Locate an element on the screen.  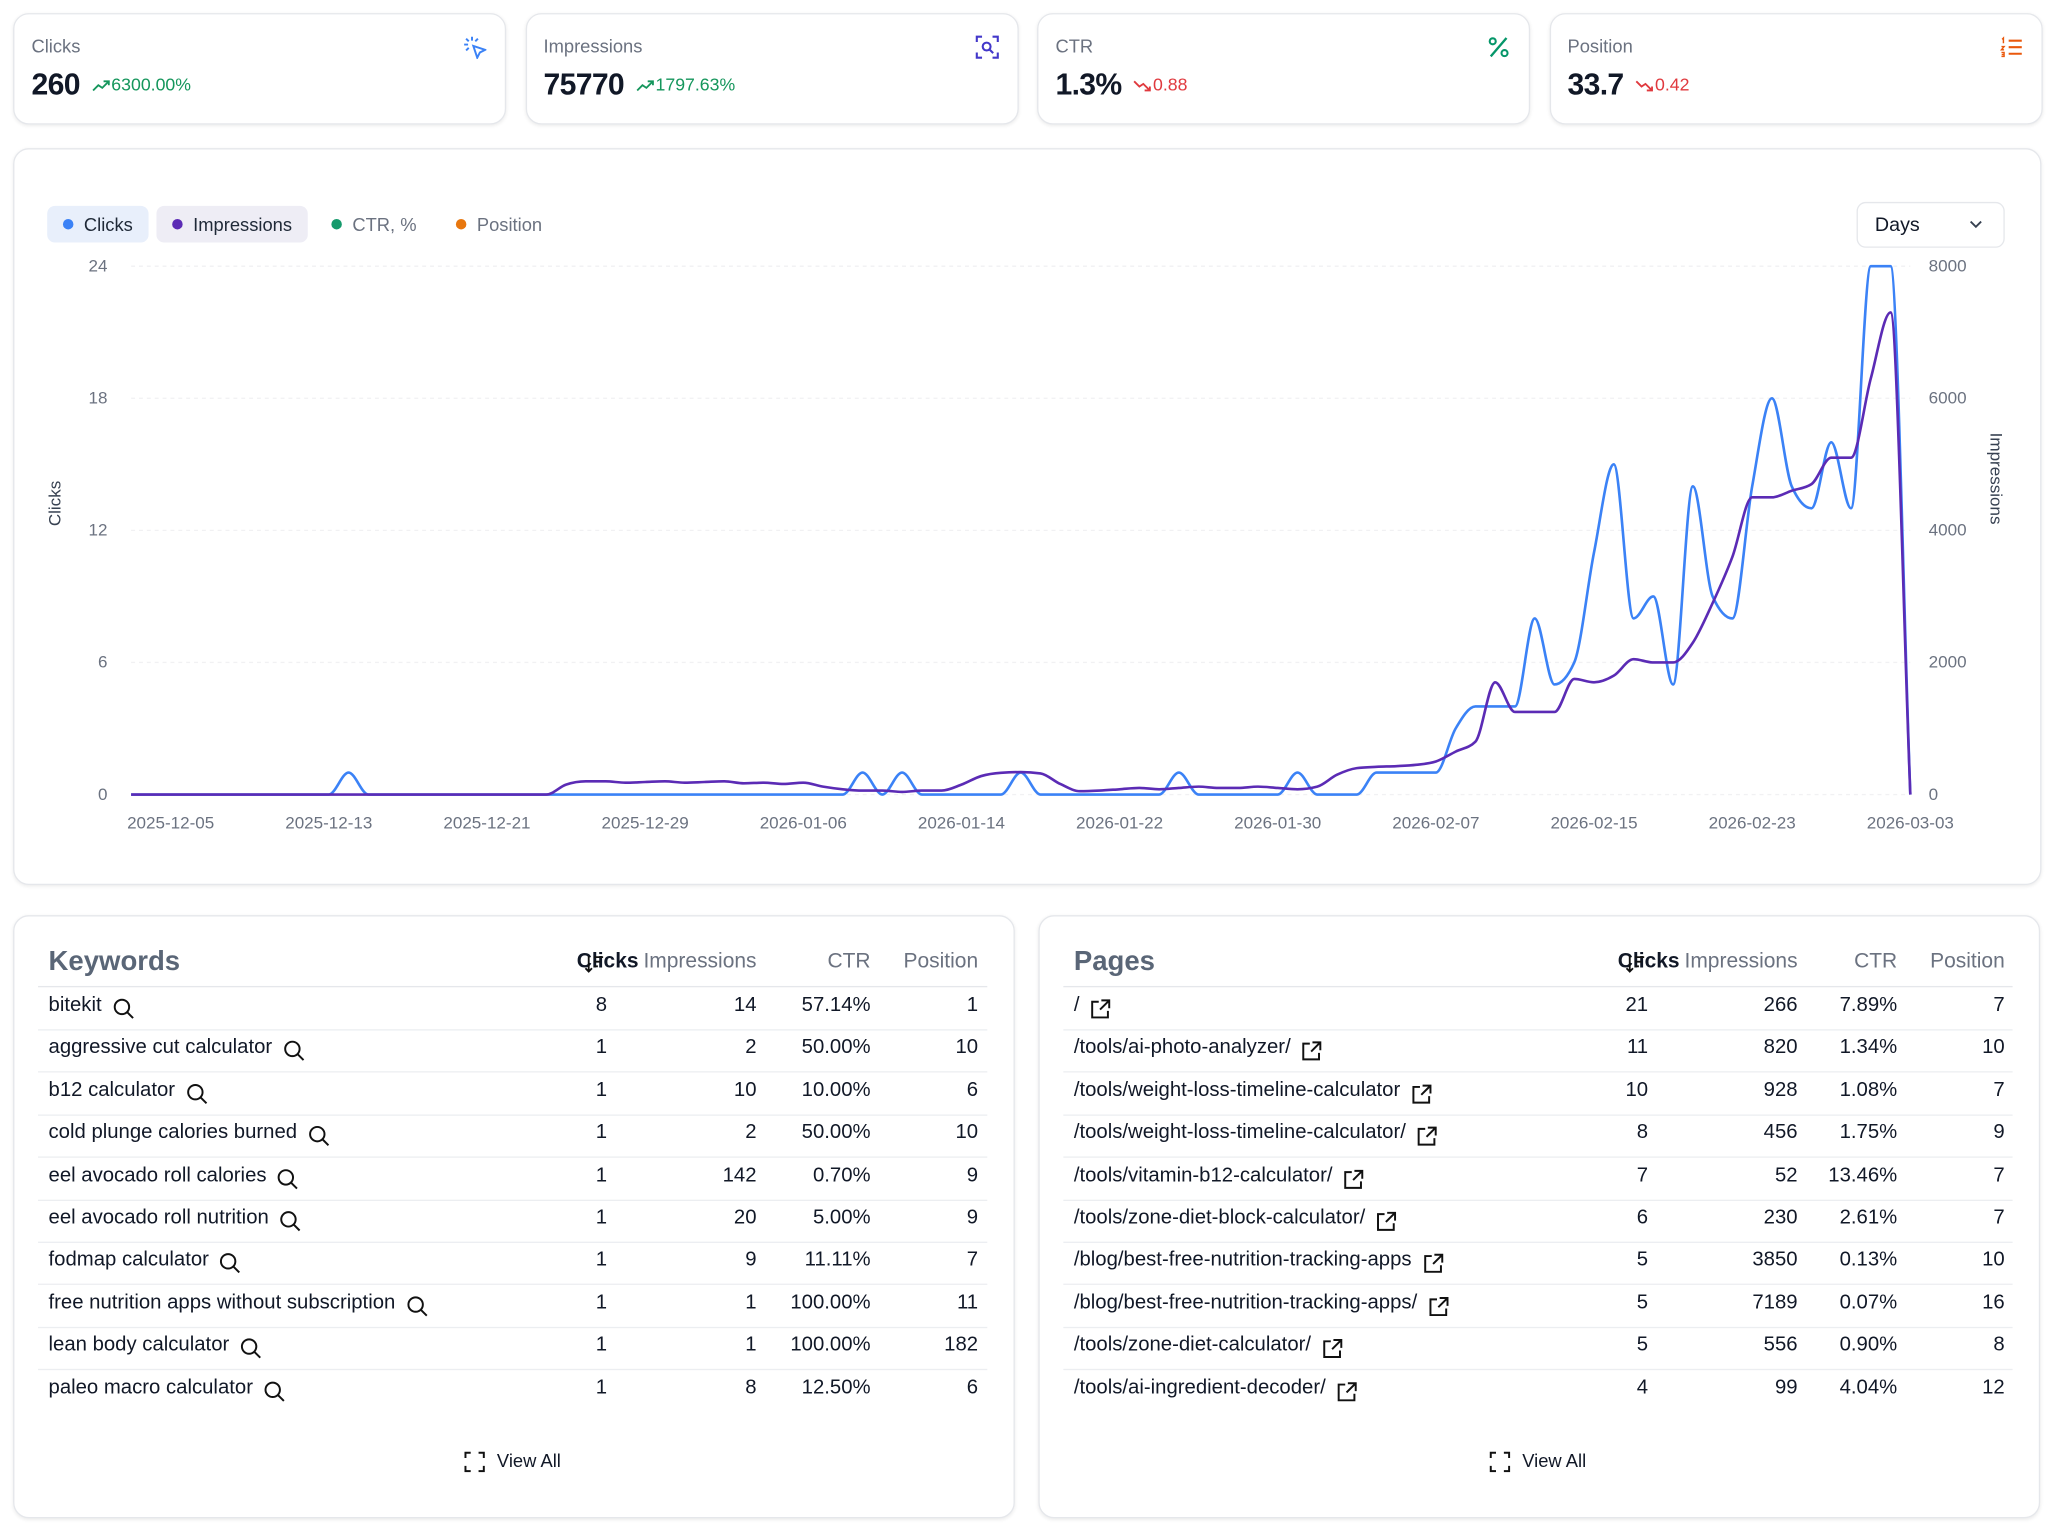
expand-icon is located at coordinates (474, 1462).